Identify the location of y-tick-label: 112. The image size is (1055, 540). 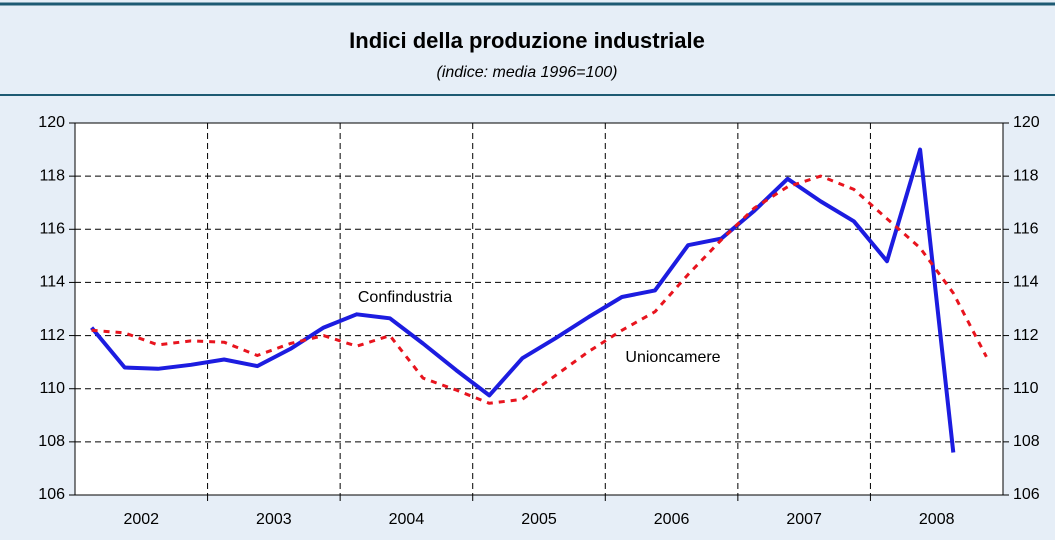
(52, 335).